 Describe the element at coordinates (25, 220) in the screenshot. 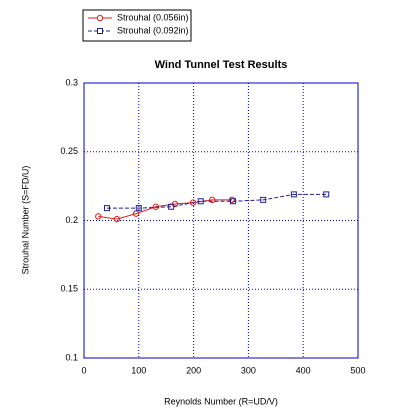

I see `y-axis-label: Strouhal Number (S=FD/U)` at that location.